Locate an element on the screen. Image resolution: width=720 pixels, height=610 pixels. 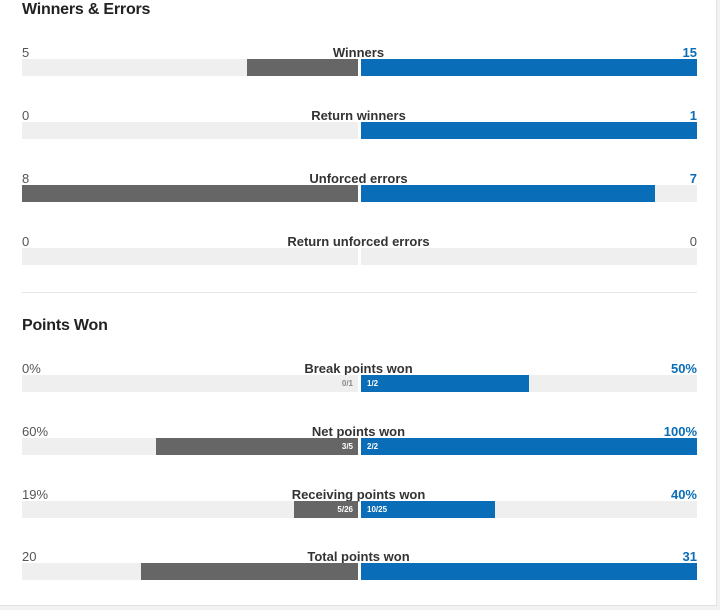
section-title-points-won: Points Won is located at coordinates (65, 325).